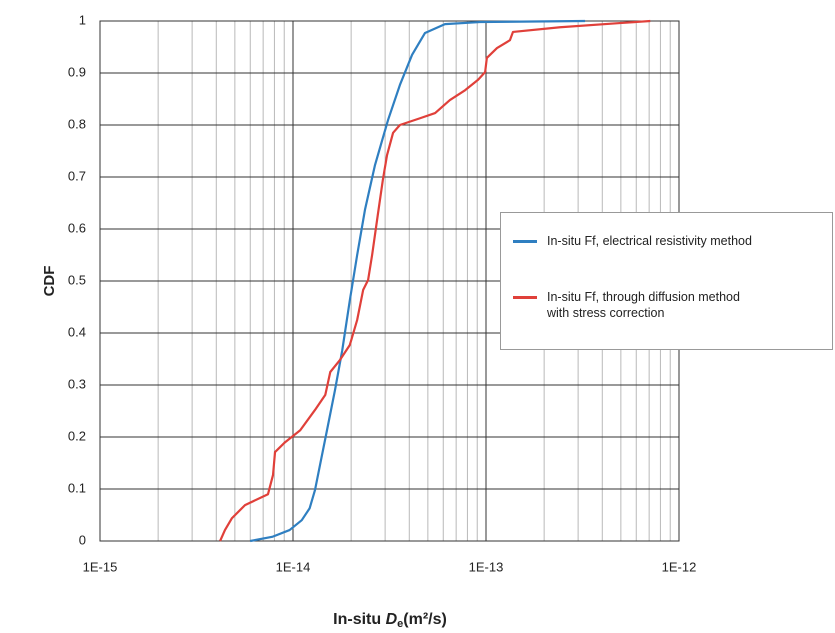 The image size is (835, 633). Describe the element at coordinates (77, 227) in the screenshot. I see `y-tick-label: 0.6` at that location.